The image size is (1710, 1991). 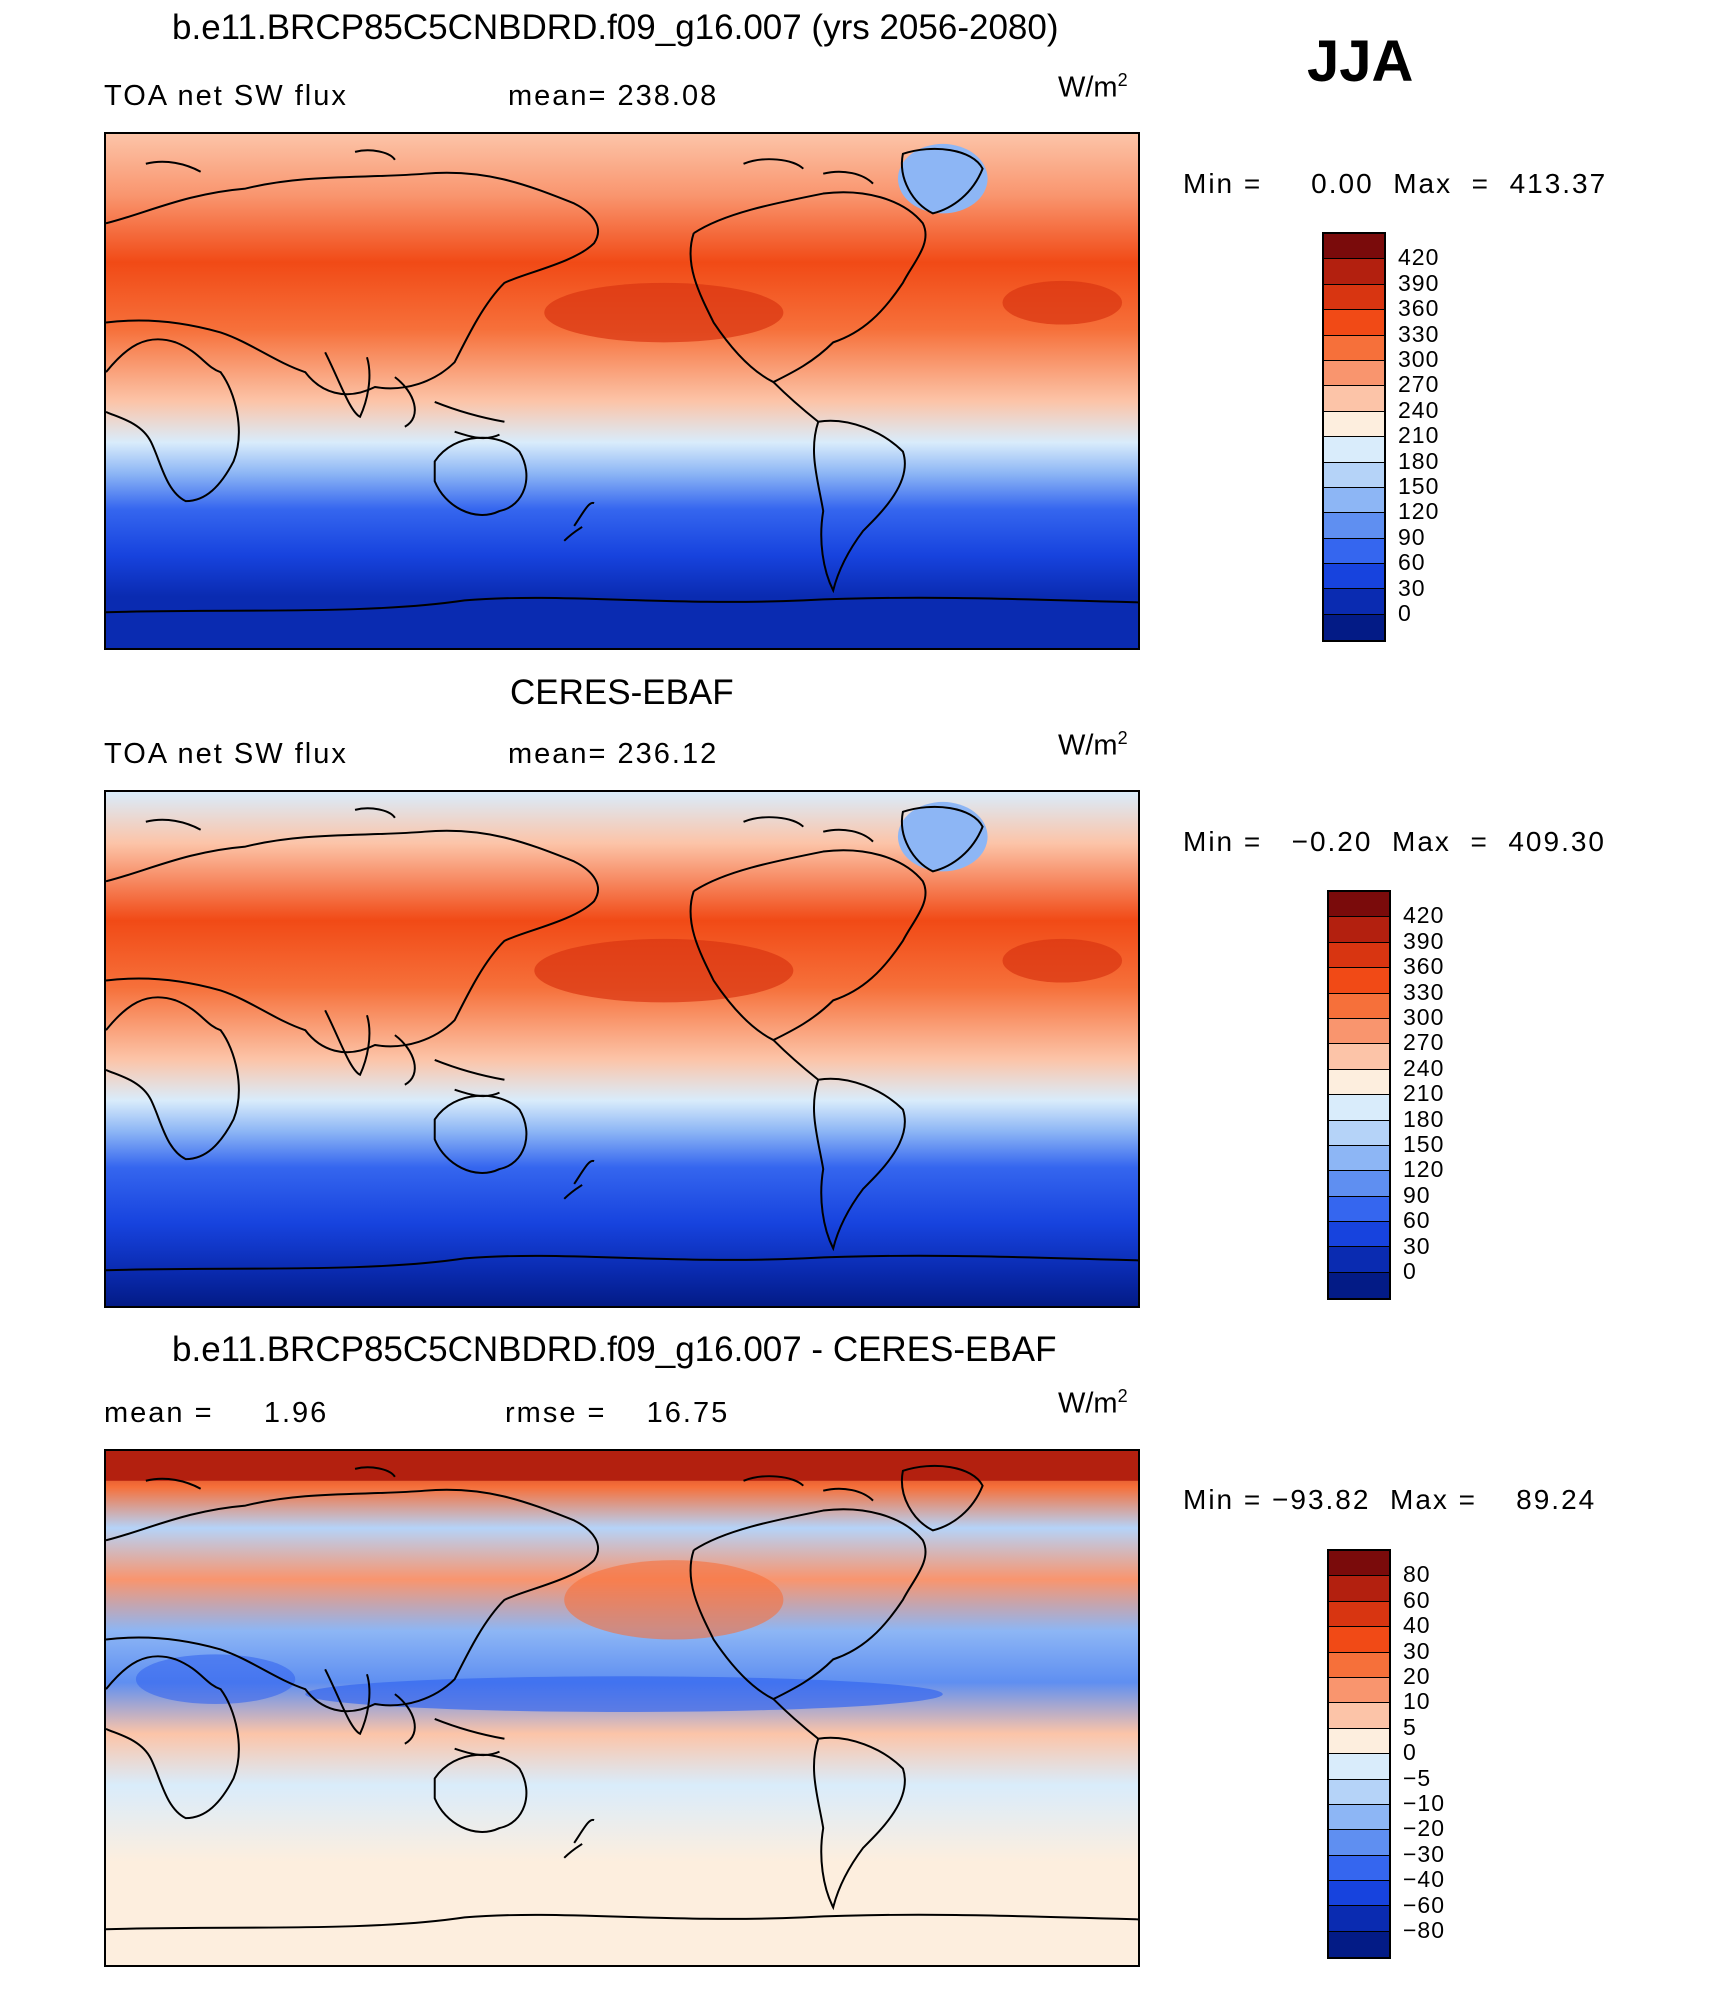 What do you see at coordinates (216, 1413) in the screenshot?
I see `panel-3-mean-label: mean = 1.96` at bounding box center [216, 1413].